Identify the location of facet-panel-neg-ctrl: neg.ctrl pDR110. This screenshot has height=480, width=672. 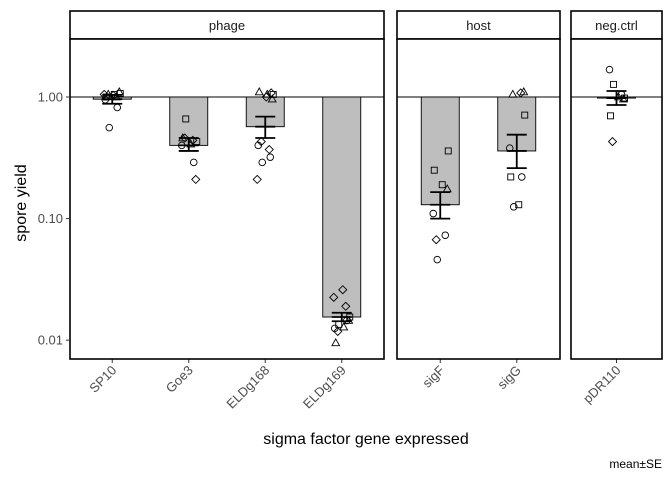
(616, 208).